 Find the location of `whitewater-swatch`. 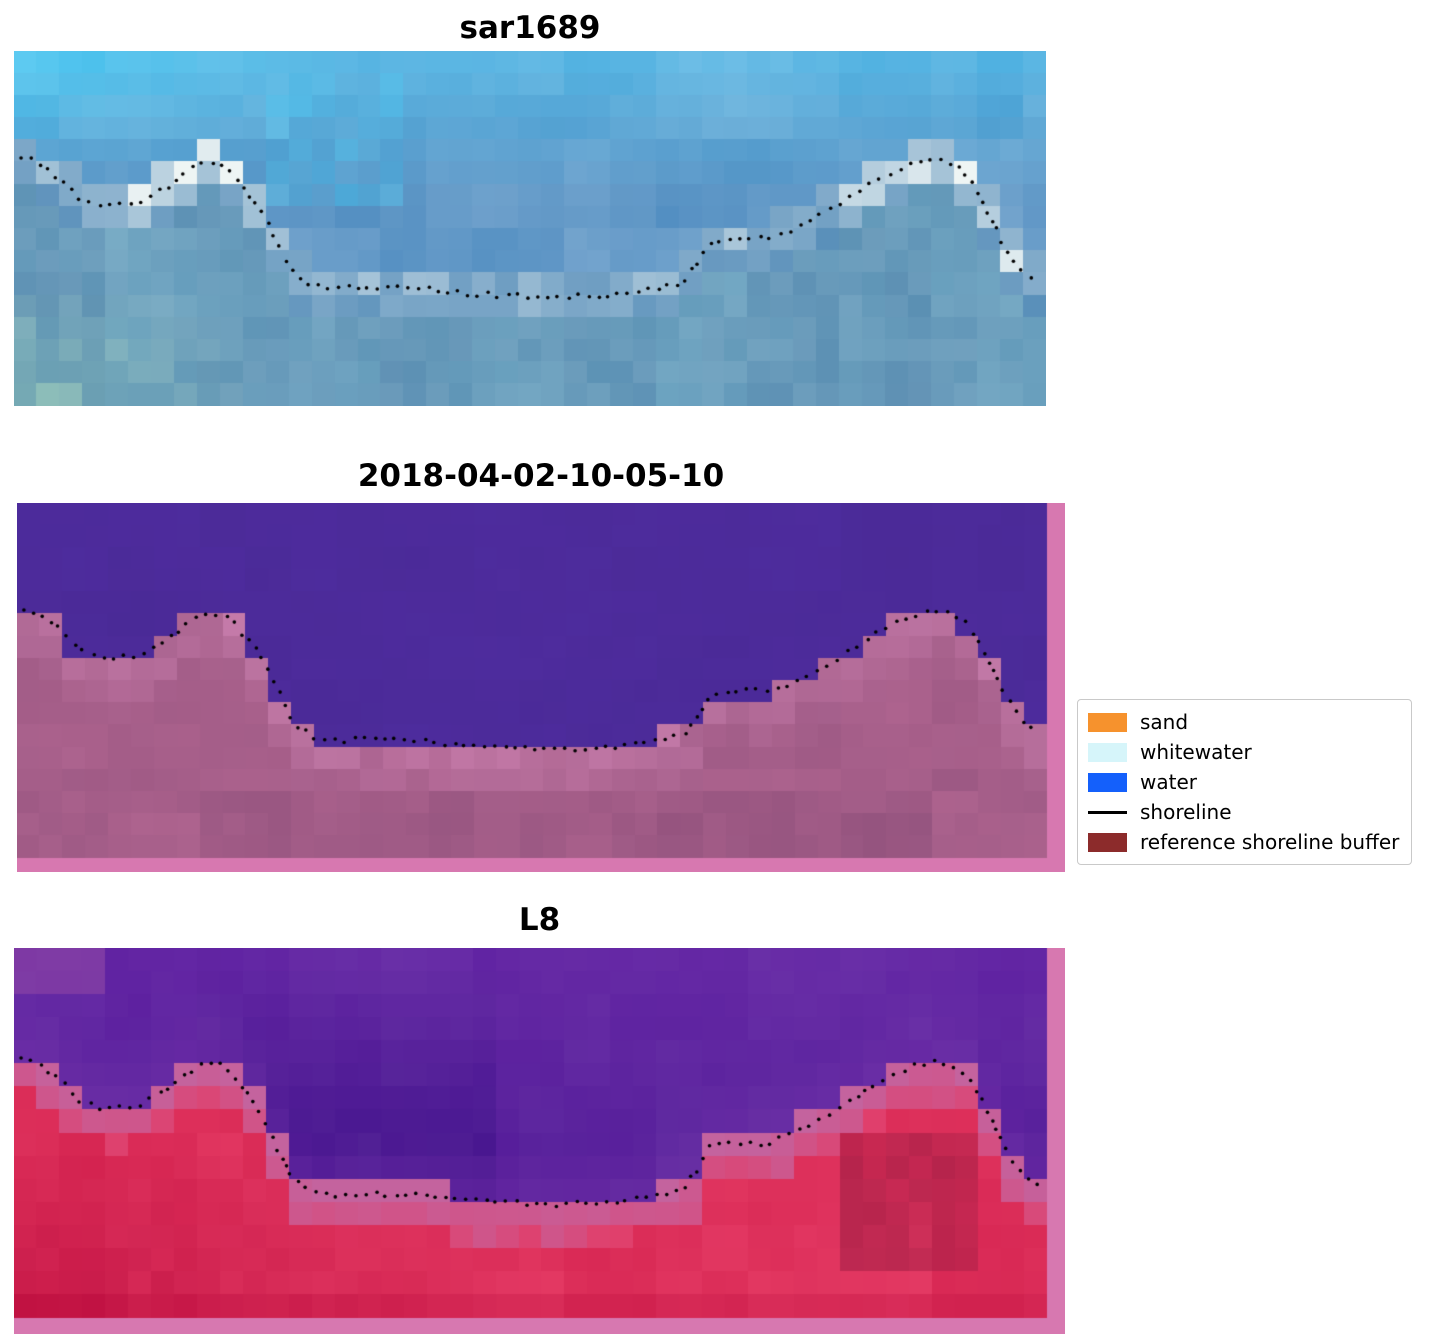

whitewater-swatch is located at coordinates (1107, 752).